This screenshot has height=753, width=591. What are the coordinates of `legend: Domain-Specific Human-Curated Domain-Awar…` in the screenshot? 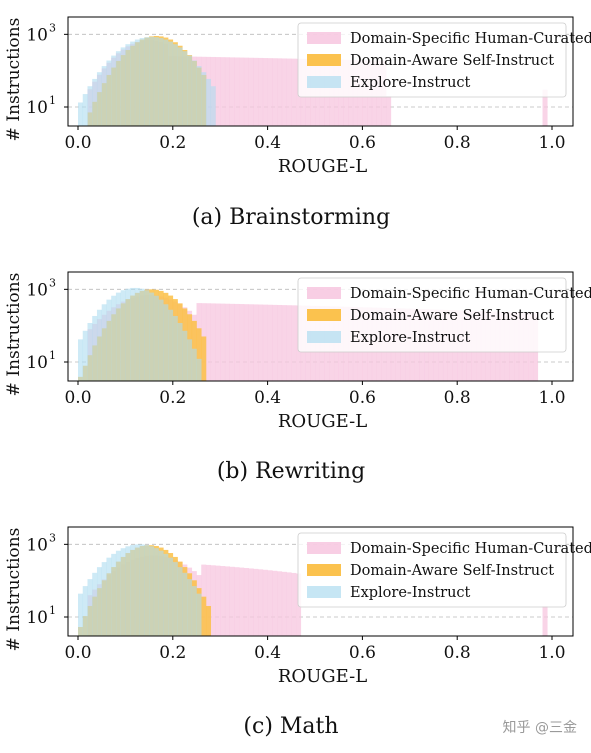 It's located at (444, 570).